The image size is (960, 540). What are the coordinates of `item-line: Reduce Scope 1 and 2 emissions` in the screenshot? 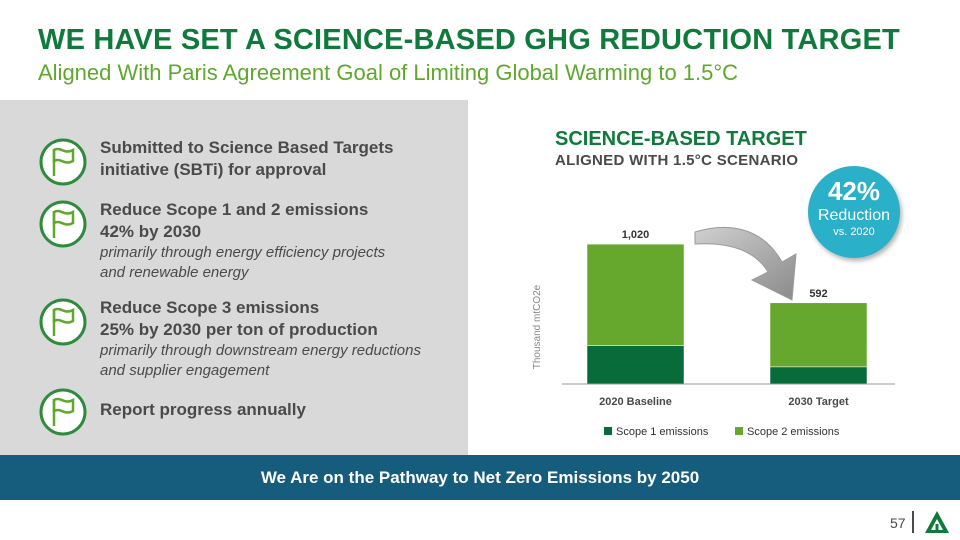 It's located at (234, 209).